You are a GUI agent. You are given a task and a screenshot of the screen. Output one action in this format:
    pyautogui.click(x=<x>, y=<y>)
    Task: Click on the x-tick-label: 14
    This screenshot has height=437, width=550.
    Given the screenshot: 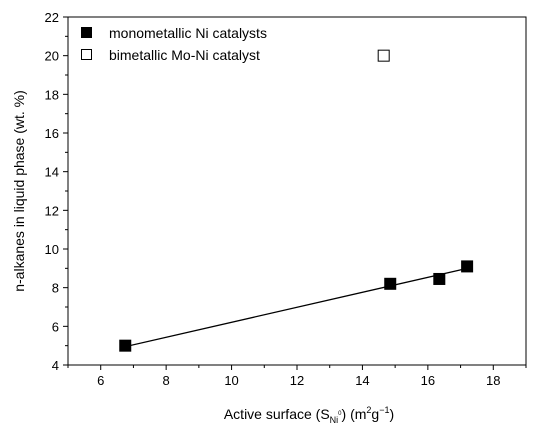 What is the action you would take?
    pyautogui.click(x=362, y=380)
    